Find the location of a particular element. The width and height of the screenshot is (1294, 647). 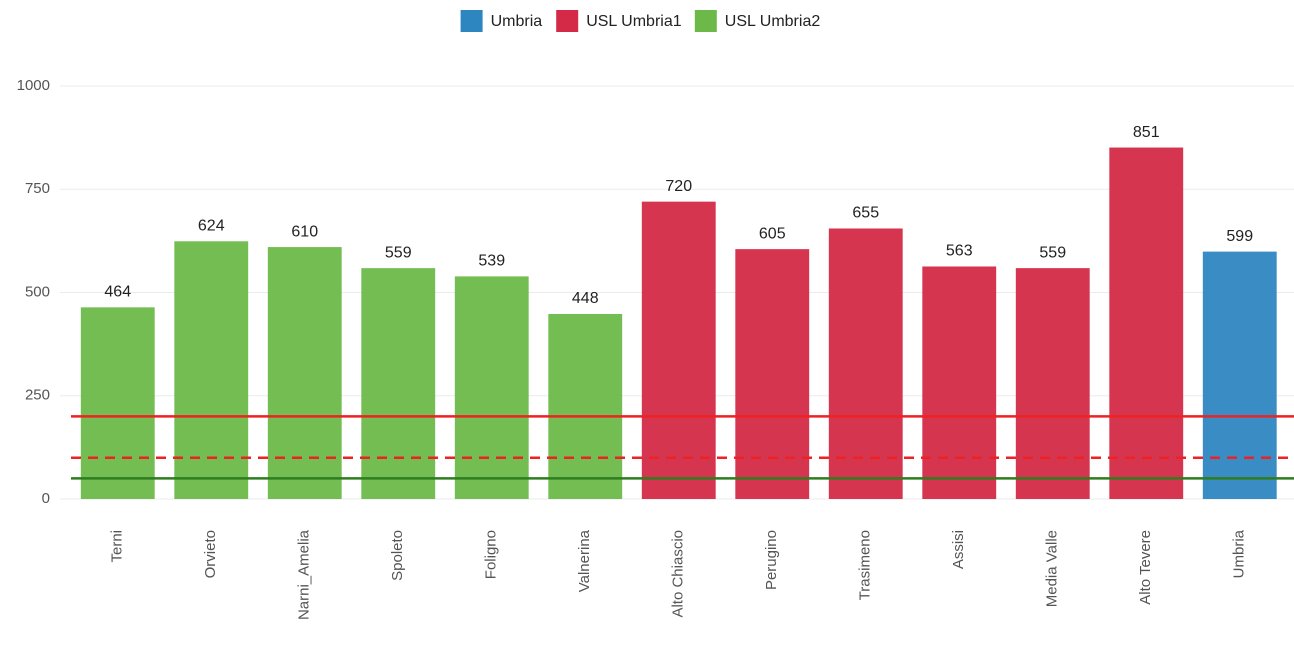

y-tick-label: 500 is located at coordinates (37, 291).